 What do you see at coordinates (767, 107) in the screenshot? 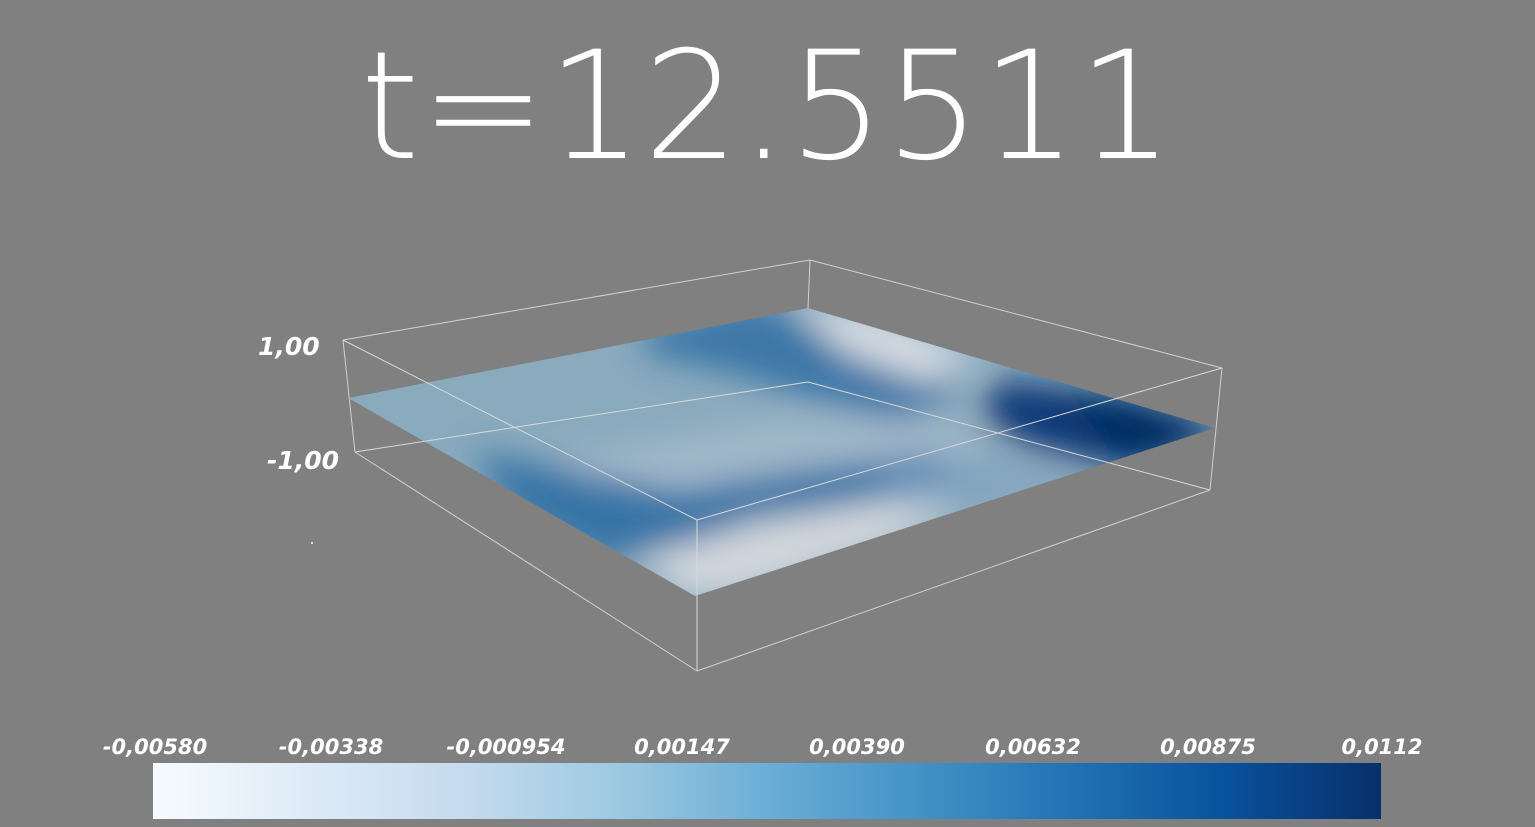
I see `time-annotation: t=12.5511` at bounding box center [767, 107].